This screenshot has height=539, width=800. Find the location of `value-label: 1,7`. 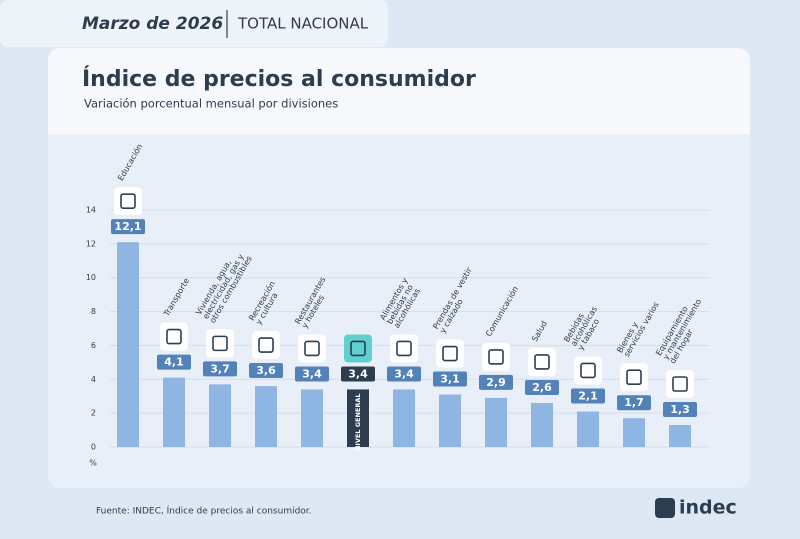

value-label: 1,7 is located at coordinates (634, 402).